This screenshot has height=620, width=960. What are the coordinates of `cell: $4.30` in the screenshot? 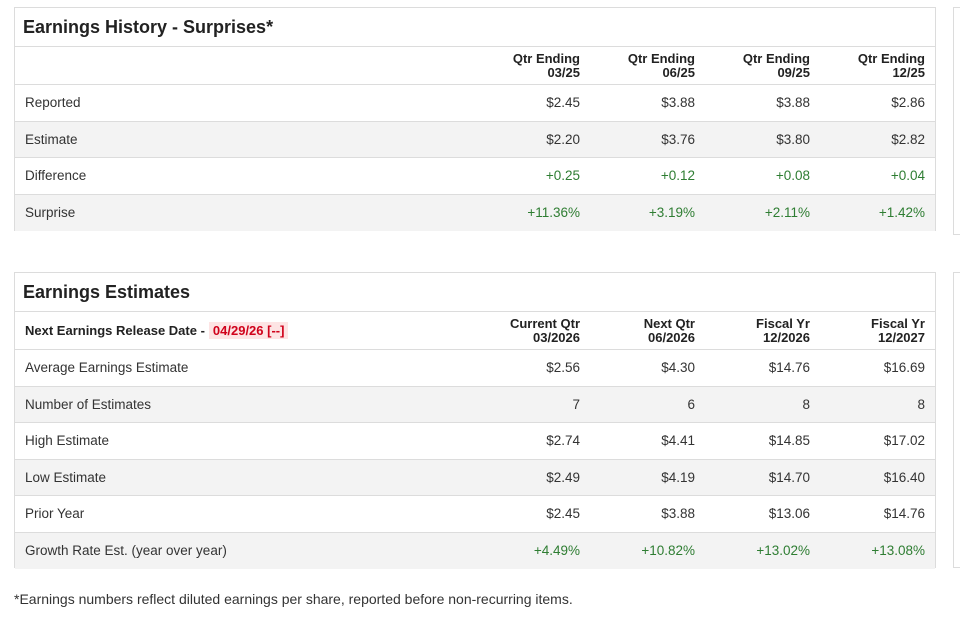 It's located at (678, 368).